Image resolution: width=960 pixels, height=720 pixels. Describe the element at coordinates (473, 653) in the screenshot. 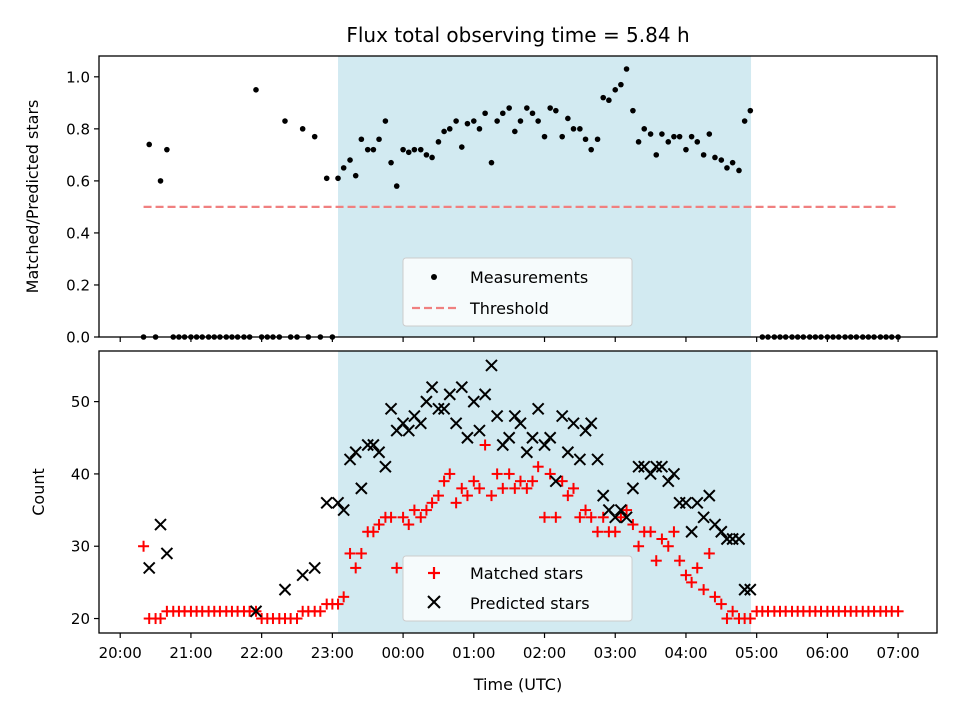

I see `x-tick-label: 01:00` at that location.